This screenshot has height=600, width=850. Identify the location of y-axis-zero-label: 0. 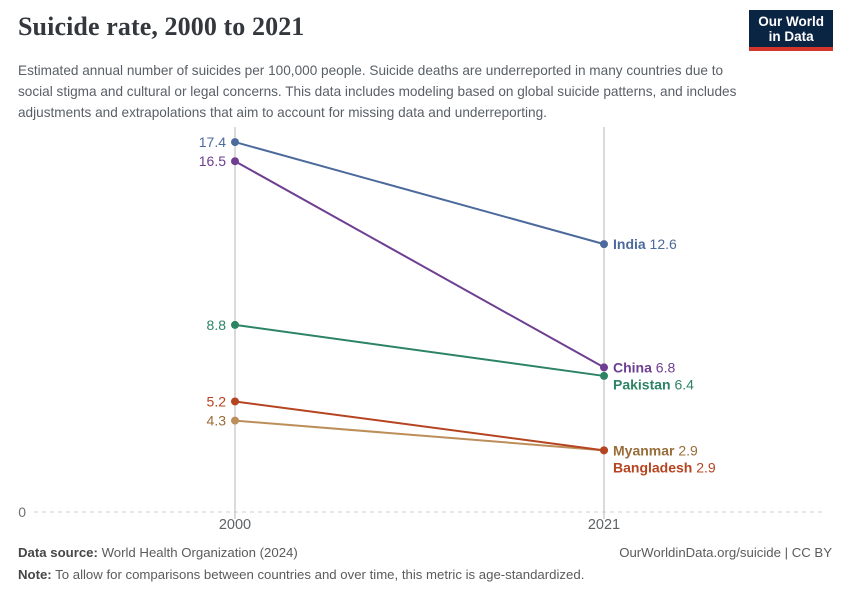
(22, 512).